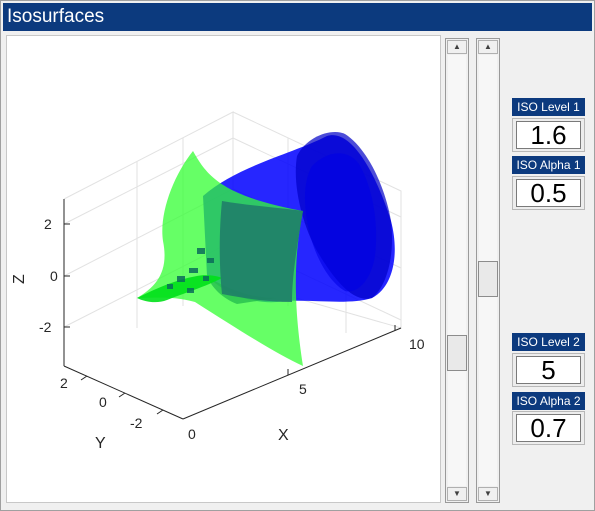 The image size is (595, 511). I want to click on slider-2-down-arrow-icon: ▼, so click(488, 494).